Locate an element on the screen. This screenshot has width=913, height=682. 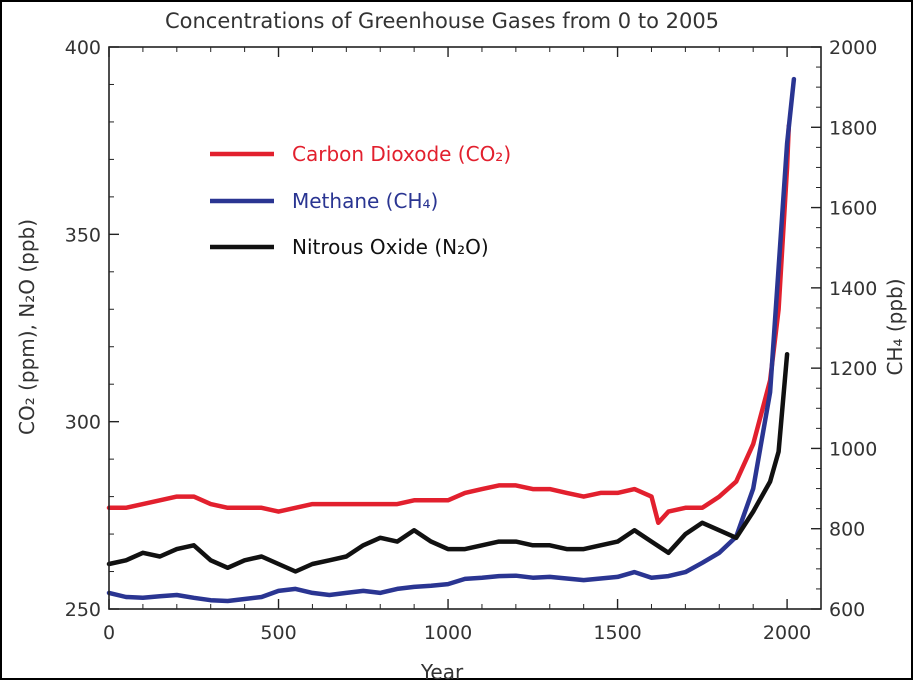
y-right-tick-label: 1200 is located at coordinates (853, 369).